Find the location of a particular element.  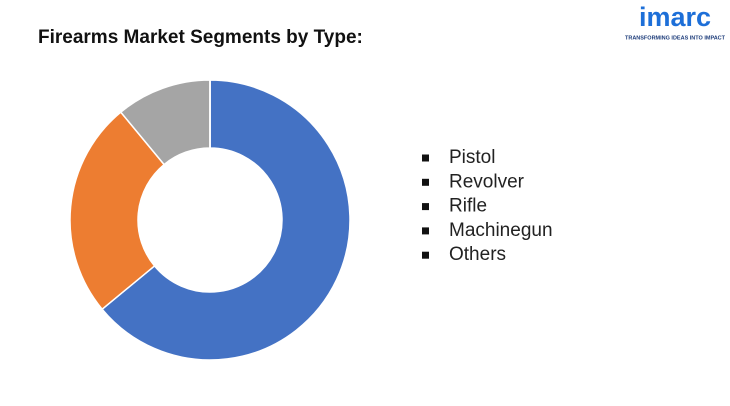

donut-slice is located at coordinates (117, 211).